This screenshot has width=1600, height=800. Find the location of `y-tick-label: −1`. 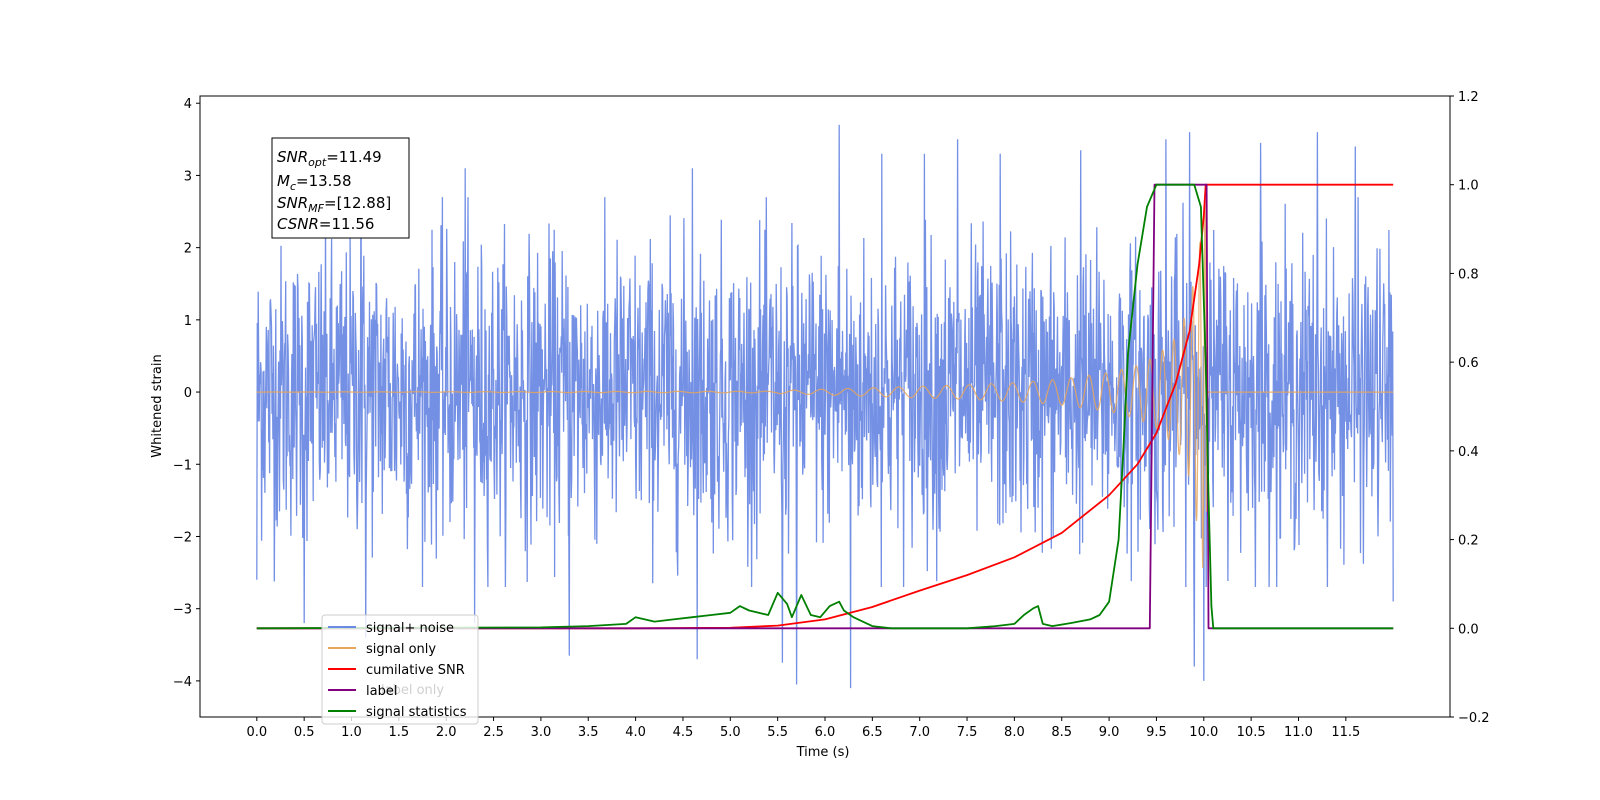

y-tick-label: −1 is located at coordinates (182, 465).